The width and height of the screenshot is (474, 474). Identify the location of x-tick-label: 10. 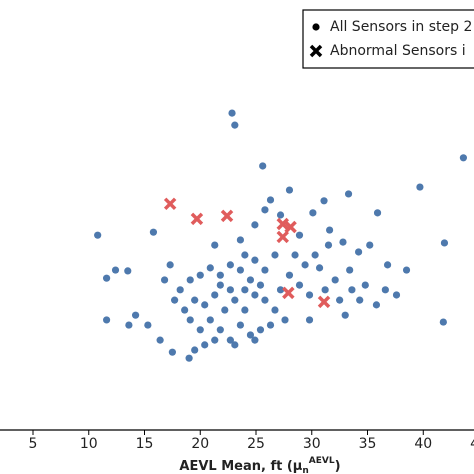
(89, 444).